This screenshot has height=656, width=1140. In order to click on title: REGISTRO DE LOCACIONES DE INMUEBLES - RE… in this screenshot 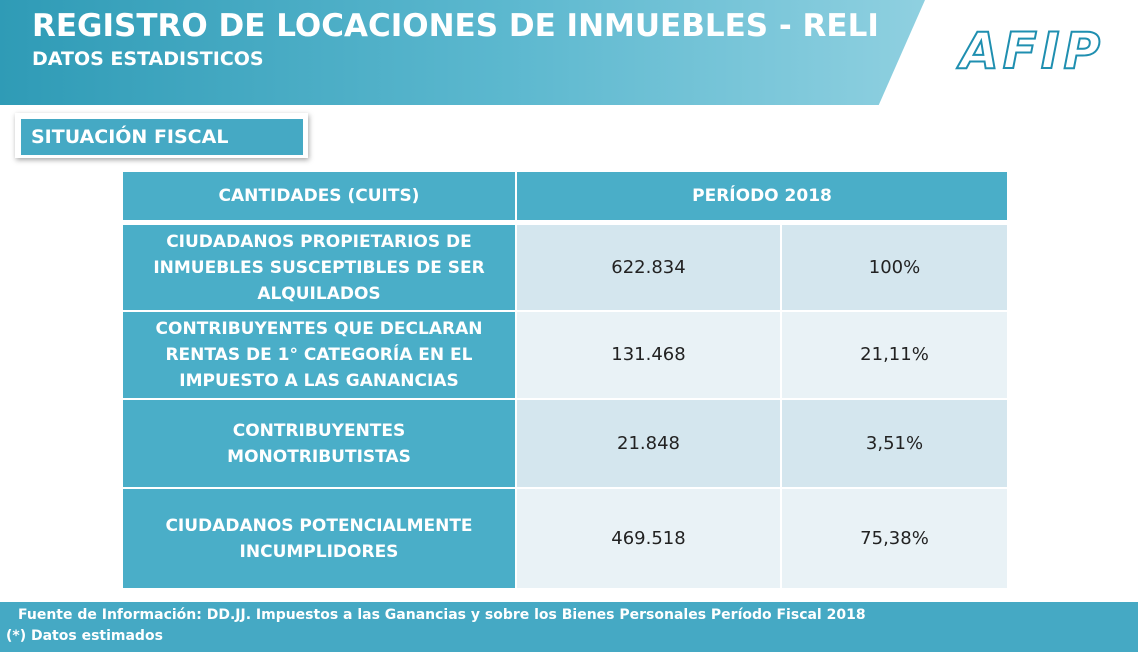, I will do `click(455, 26)`.